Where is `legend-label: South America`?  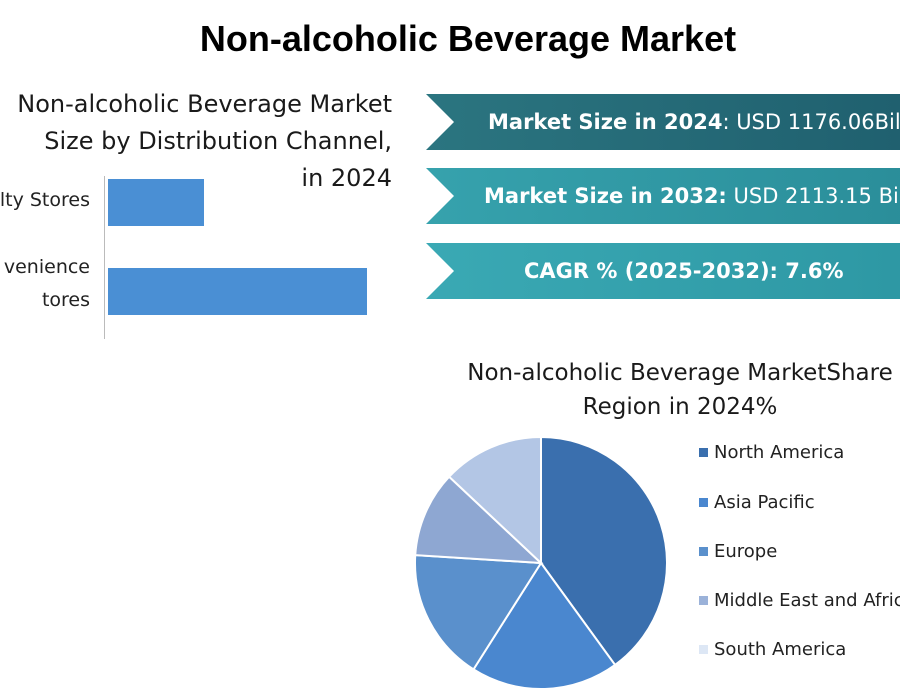
legend-label: South America is located at coordinates (780, 649).